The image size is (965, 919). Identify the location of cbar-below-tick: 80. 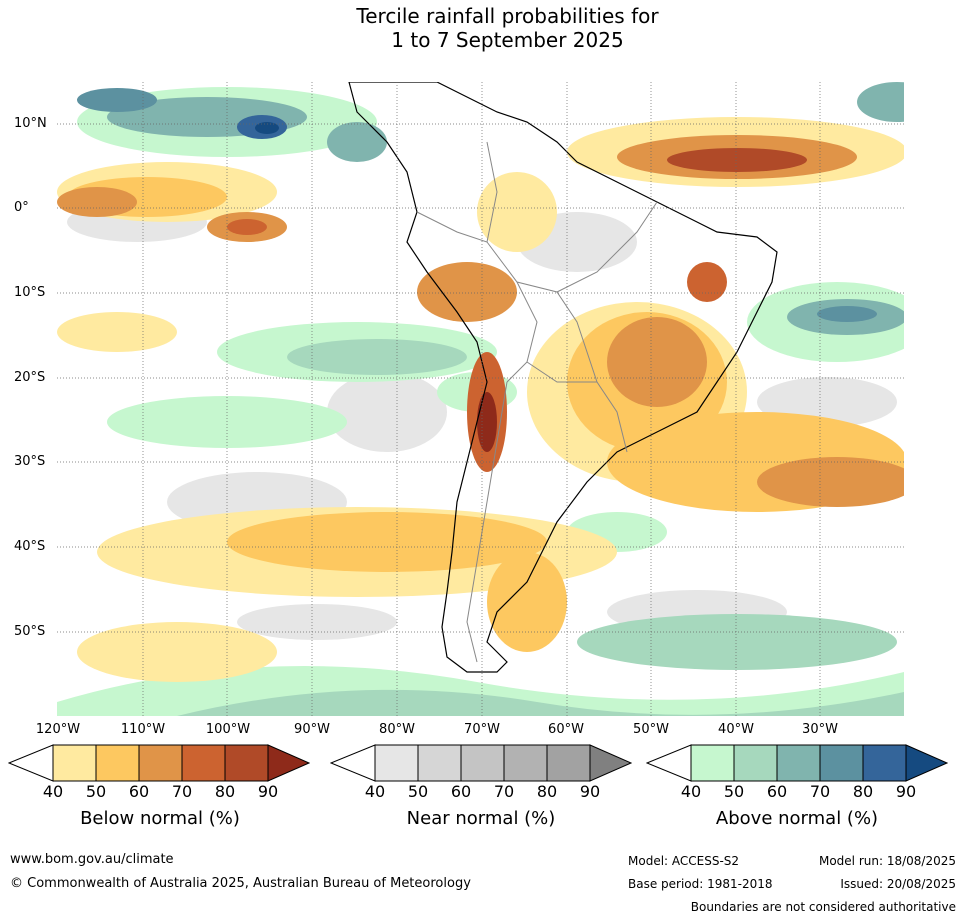
(225, 791).